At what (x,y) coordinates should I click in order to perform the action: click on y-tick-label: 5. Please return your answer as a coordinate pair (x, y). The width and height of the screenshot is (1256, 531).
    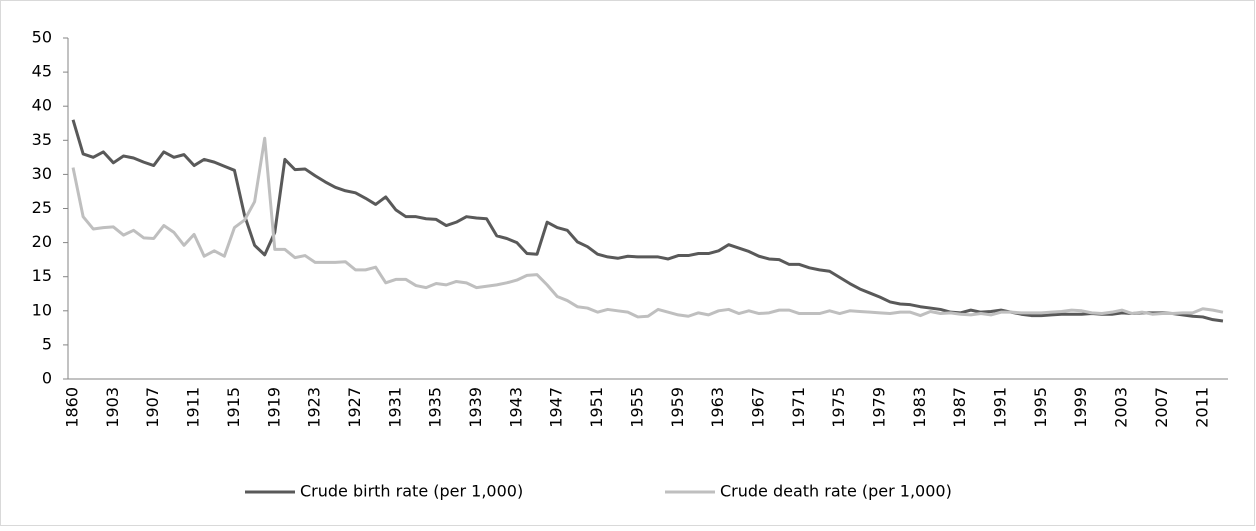
    Looking at the image, I should click on (47, 343).